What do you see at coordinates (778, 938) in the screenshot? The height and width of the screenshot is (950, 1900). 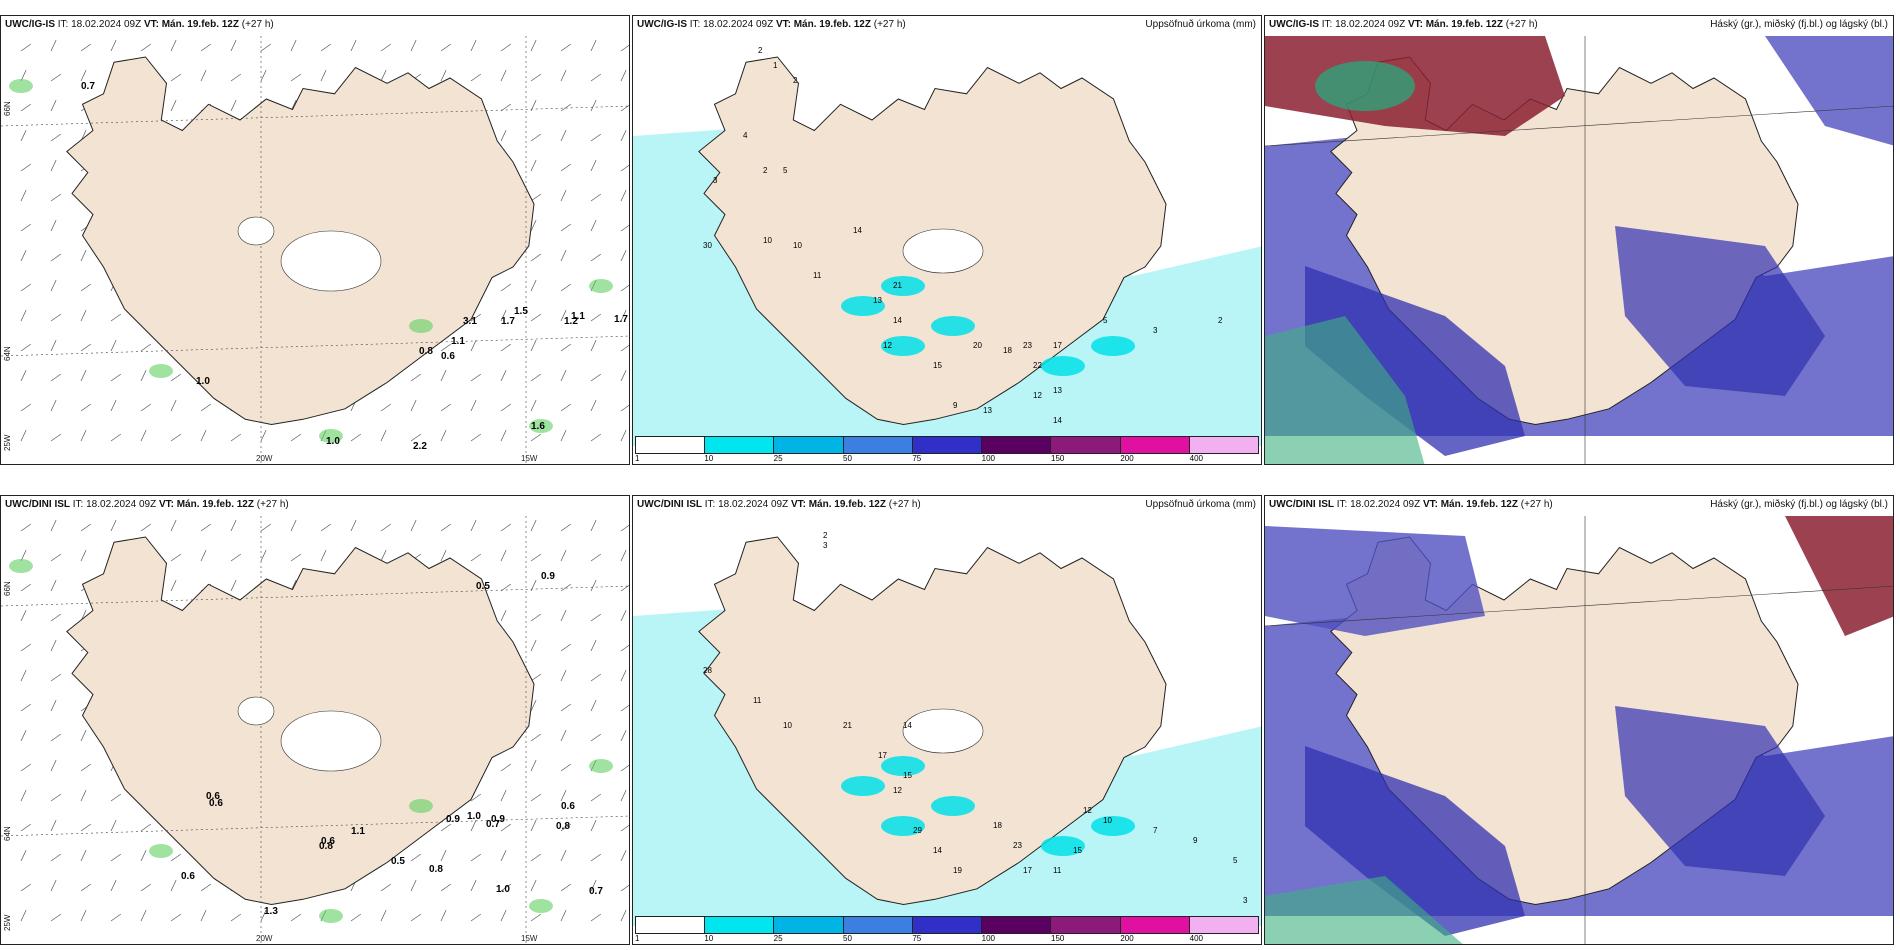 I see `colorbar-label: 25` at bounding box center [778, 938].